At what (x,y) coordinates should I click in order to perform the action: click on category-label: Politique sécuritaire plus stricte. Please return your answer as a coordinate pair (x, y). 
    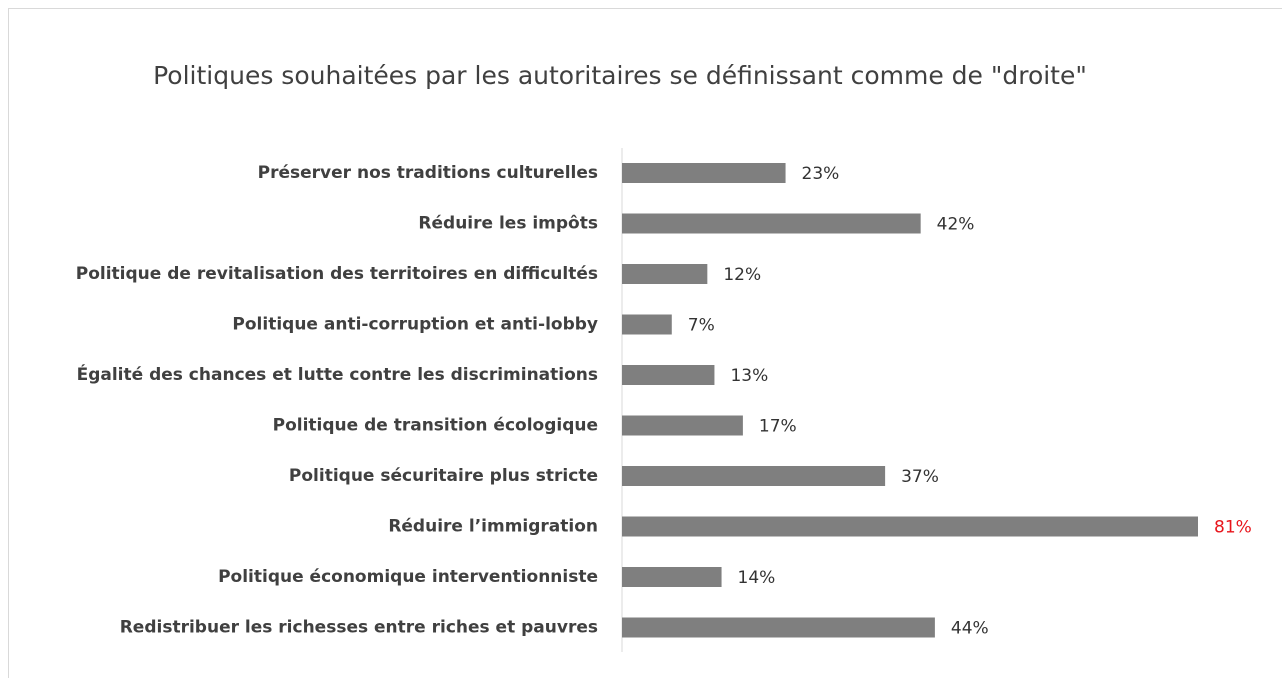
    Looking at the image, I should click on (443, 476).